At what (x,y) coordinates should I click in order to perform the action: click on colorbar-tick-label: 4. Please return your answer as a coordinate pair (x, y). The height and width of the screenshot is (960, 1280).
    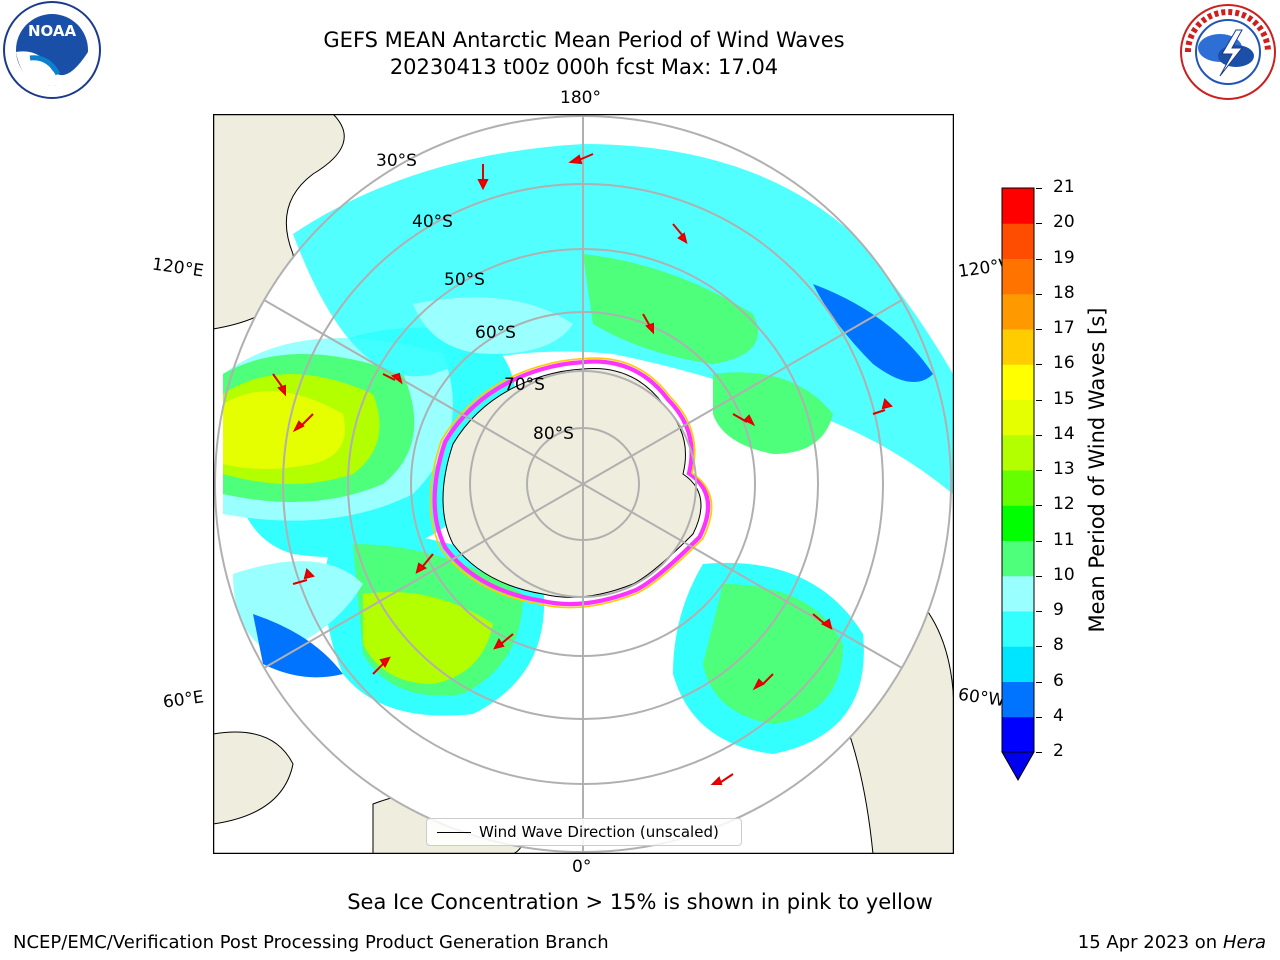
    Looking at the image, I should click on (1058, 715).